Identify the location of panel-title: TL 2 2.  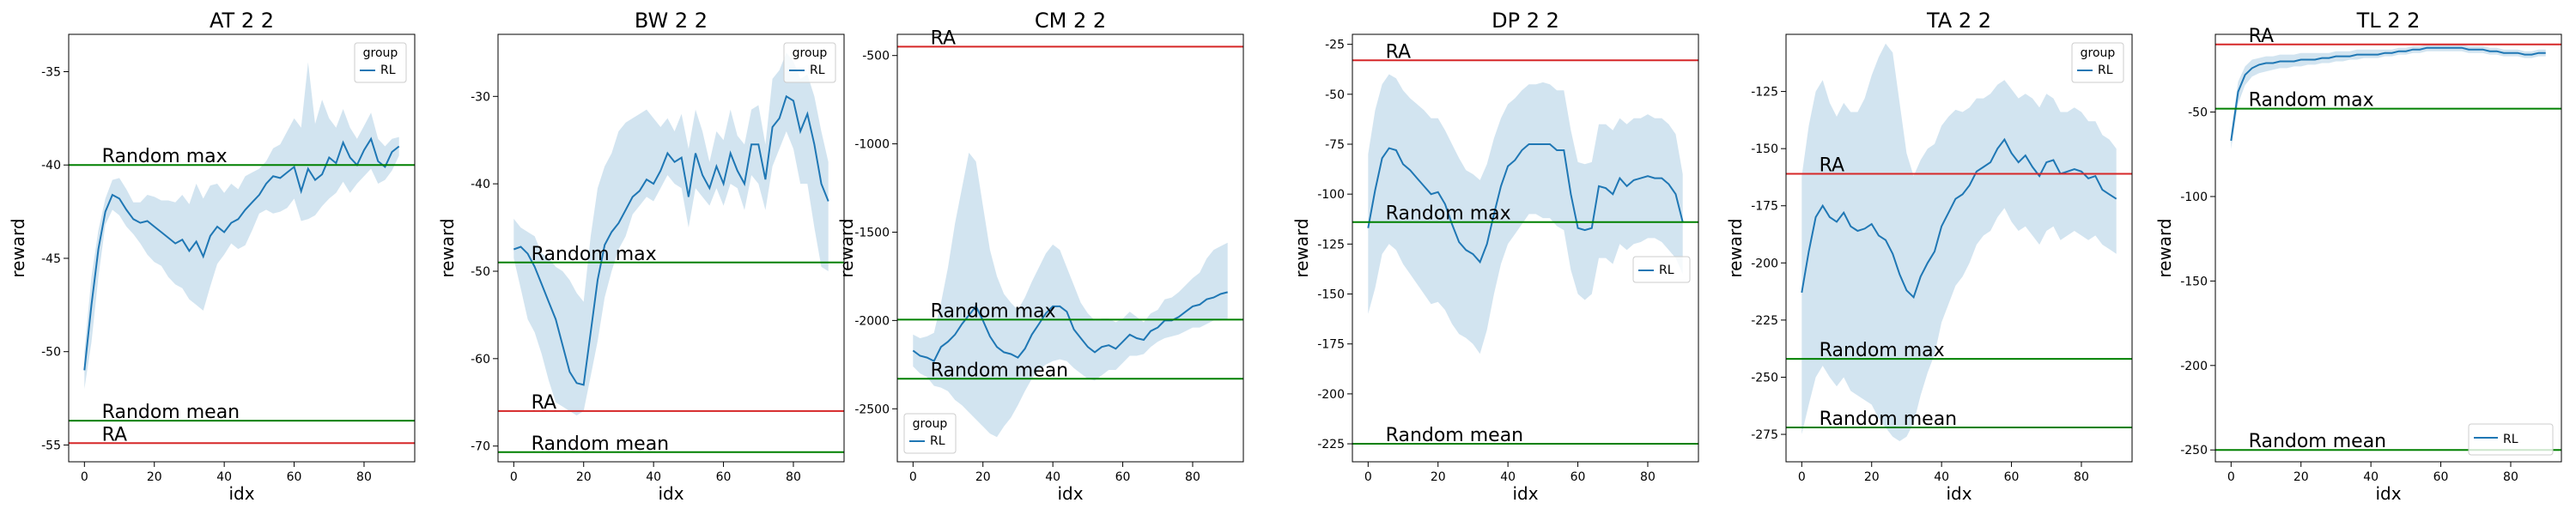
(2389, 21).